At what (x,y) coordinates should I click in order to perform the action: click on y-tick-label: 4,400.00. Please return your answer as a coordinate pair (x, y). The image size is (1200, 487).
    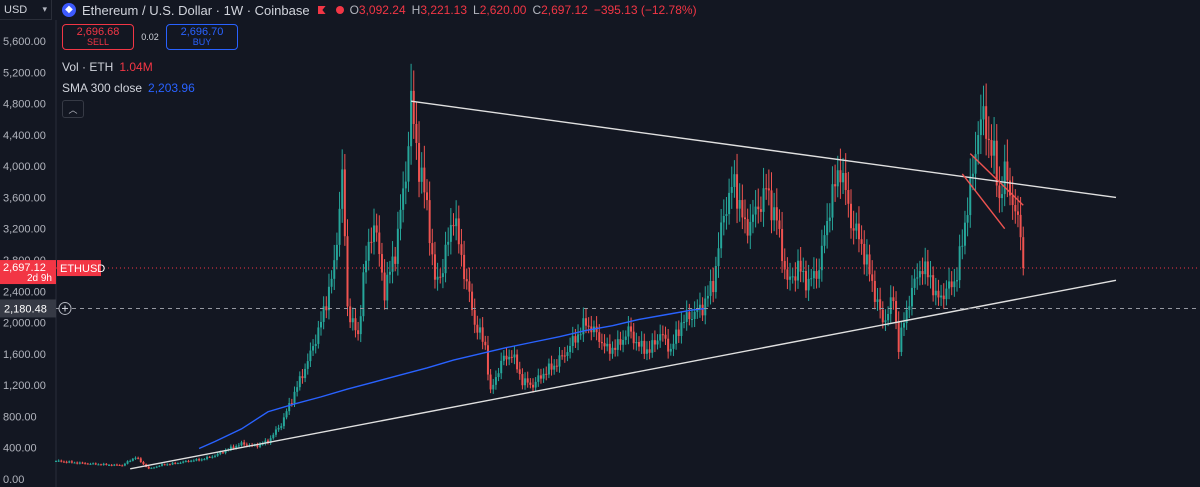
    Looking at the image, I should click on (24, 136).